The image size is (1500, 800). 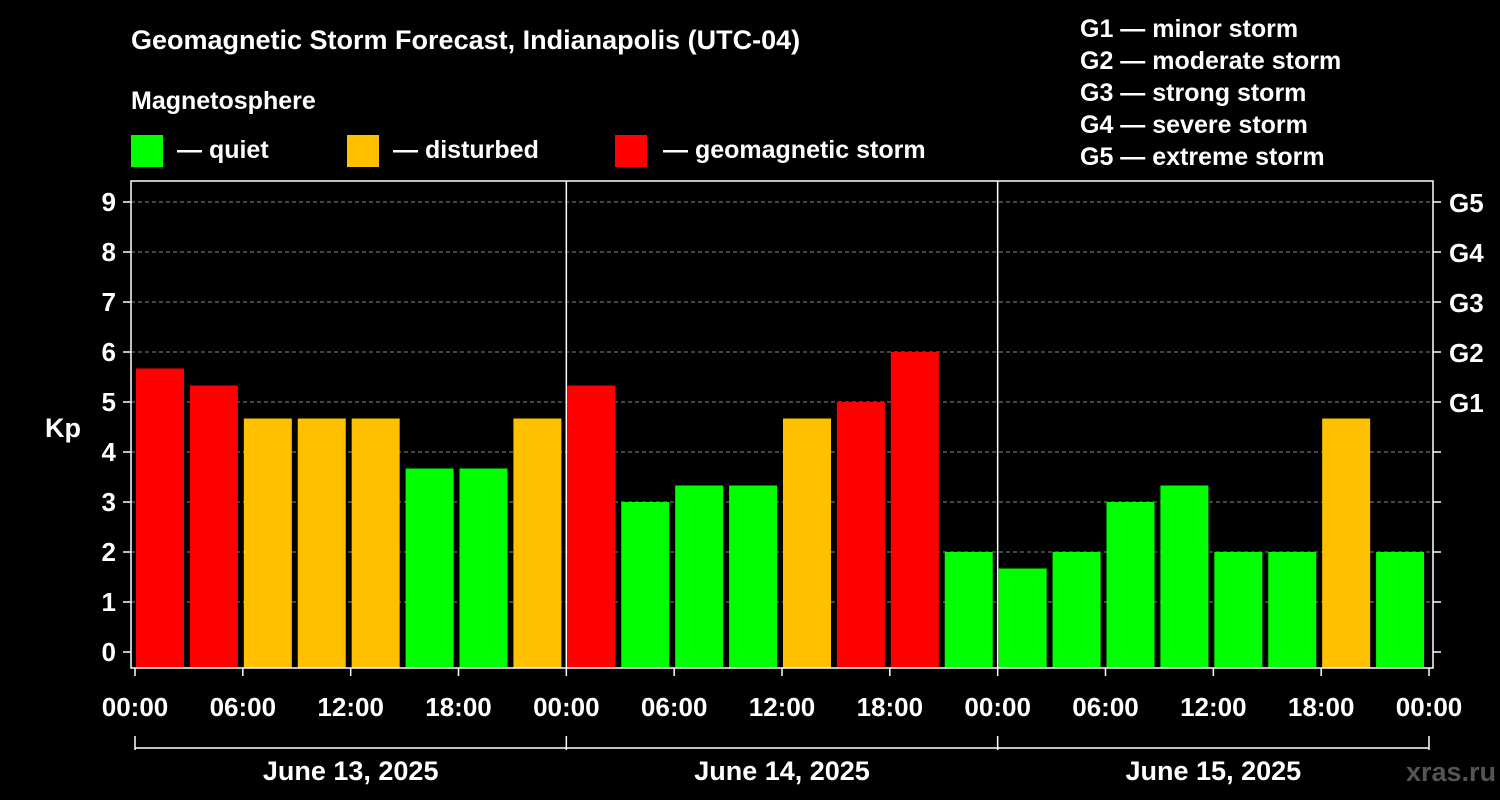 I want to click on day-label: June 14, 2025, so click(x=782, y=771).